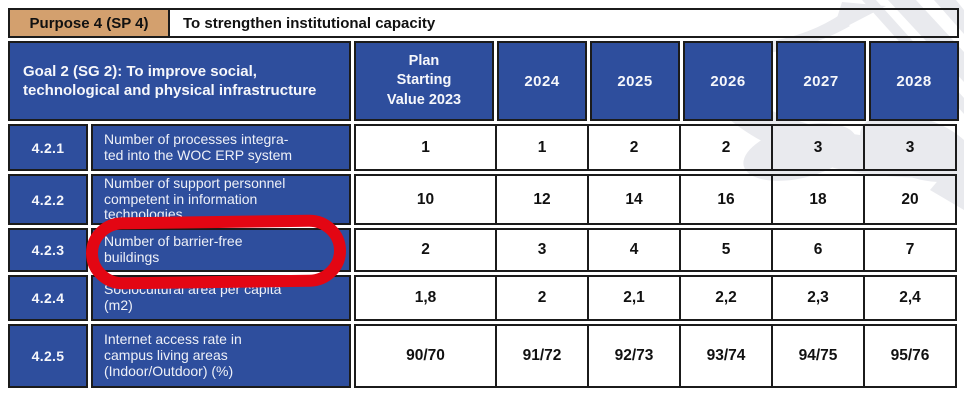 The height and width of the screenshot is (400, 964). I want to click on column-header-2028: 2028, so click(914, 81).